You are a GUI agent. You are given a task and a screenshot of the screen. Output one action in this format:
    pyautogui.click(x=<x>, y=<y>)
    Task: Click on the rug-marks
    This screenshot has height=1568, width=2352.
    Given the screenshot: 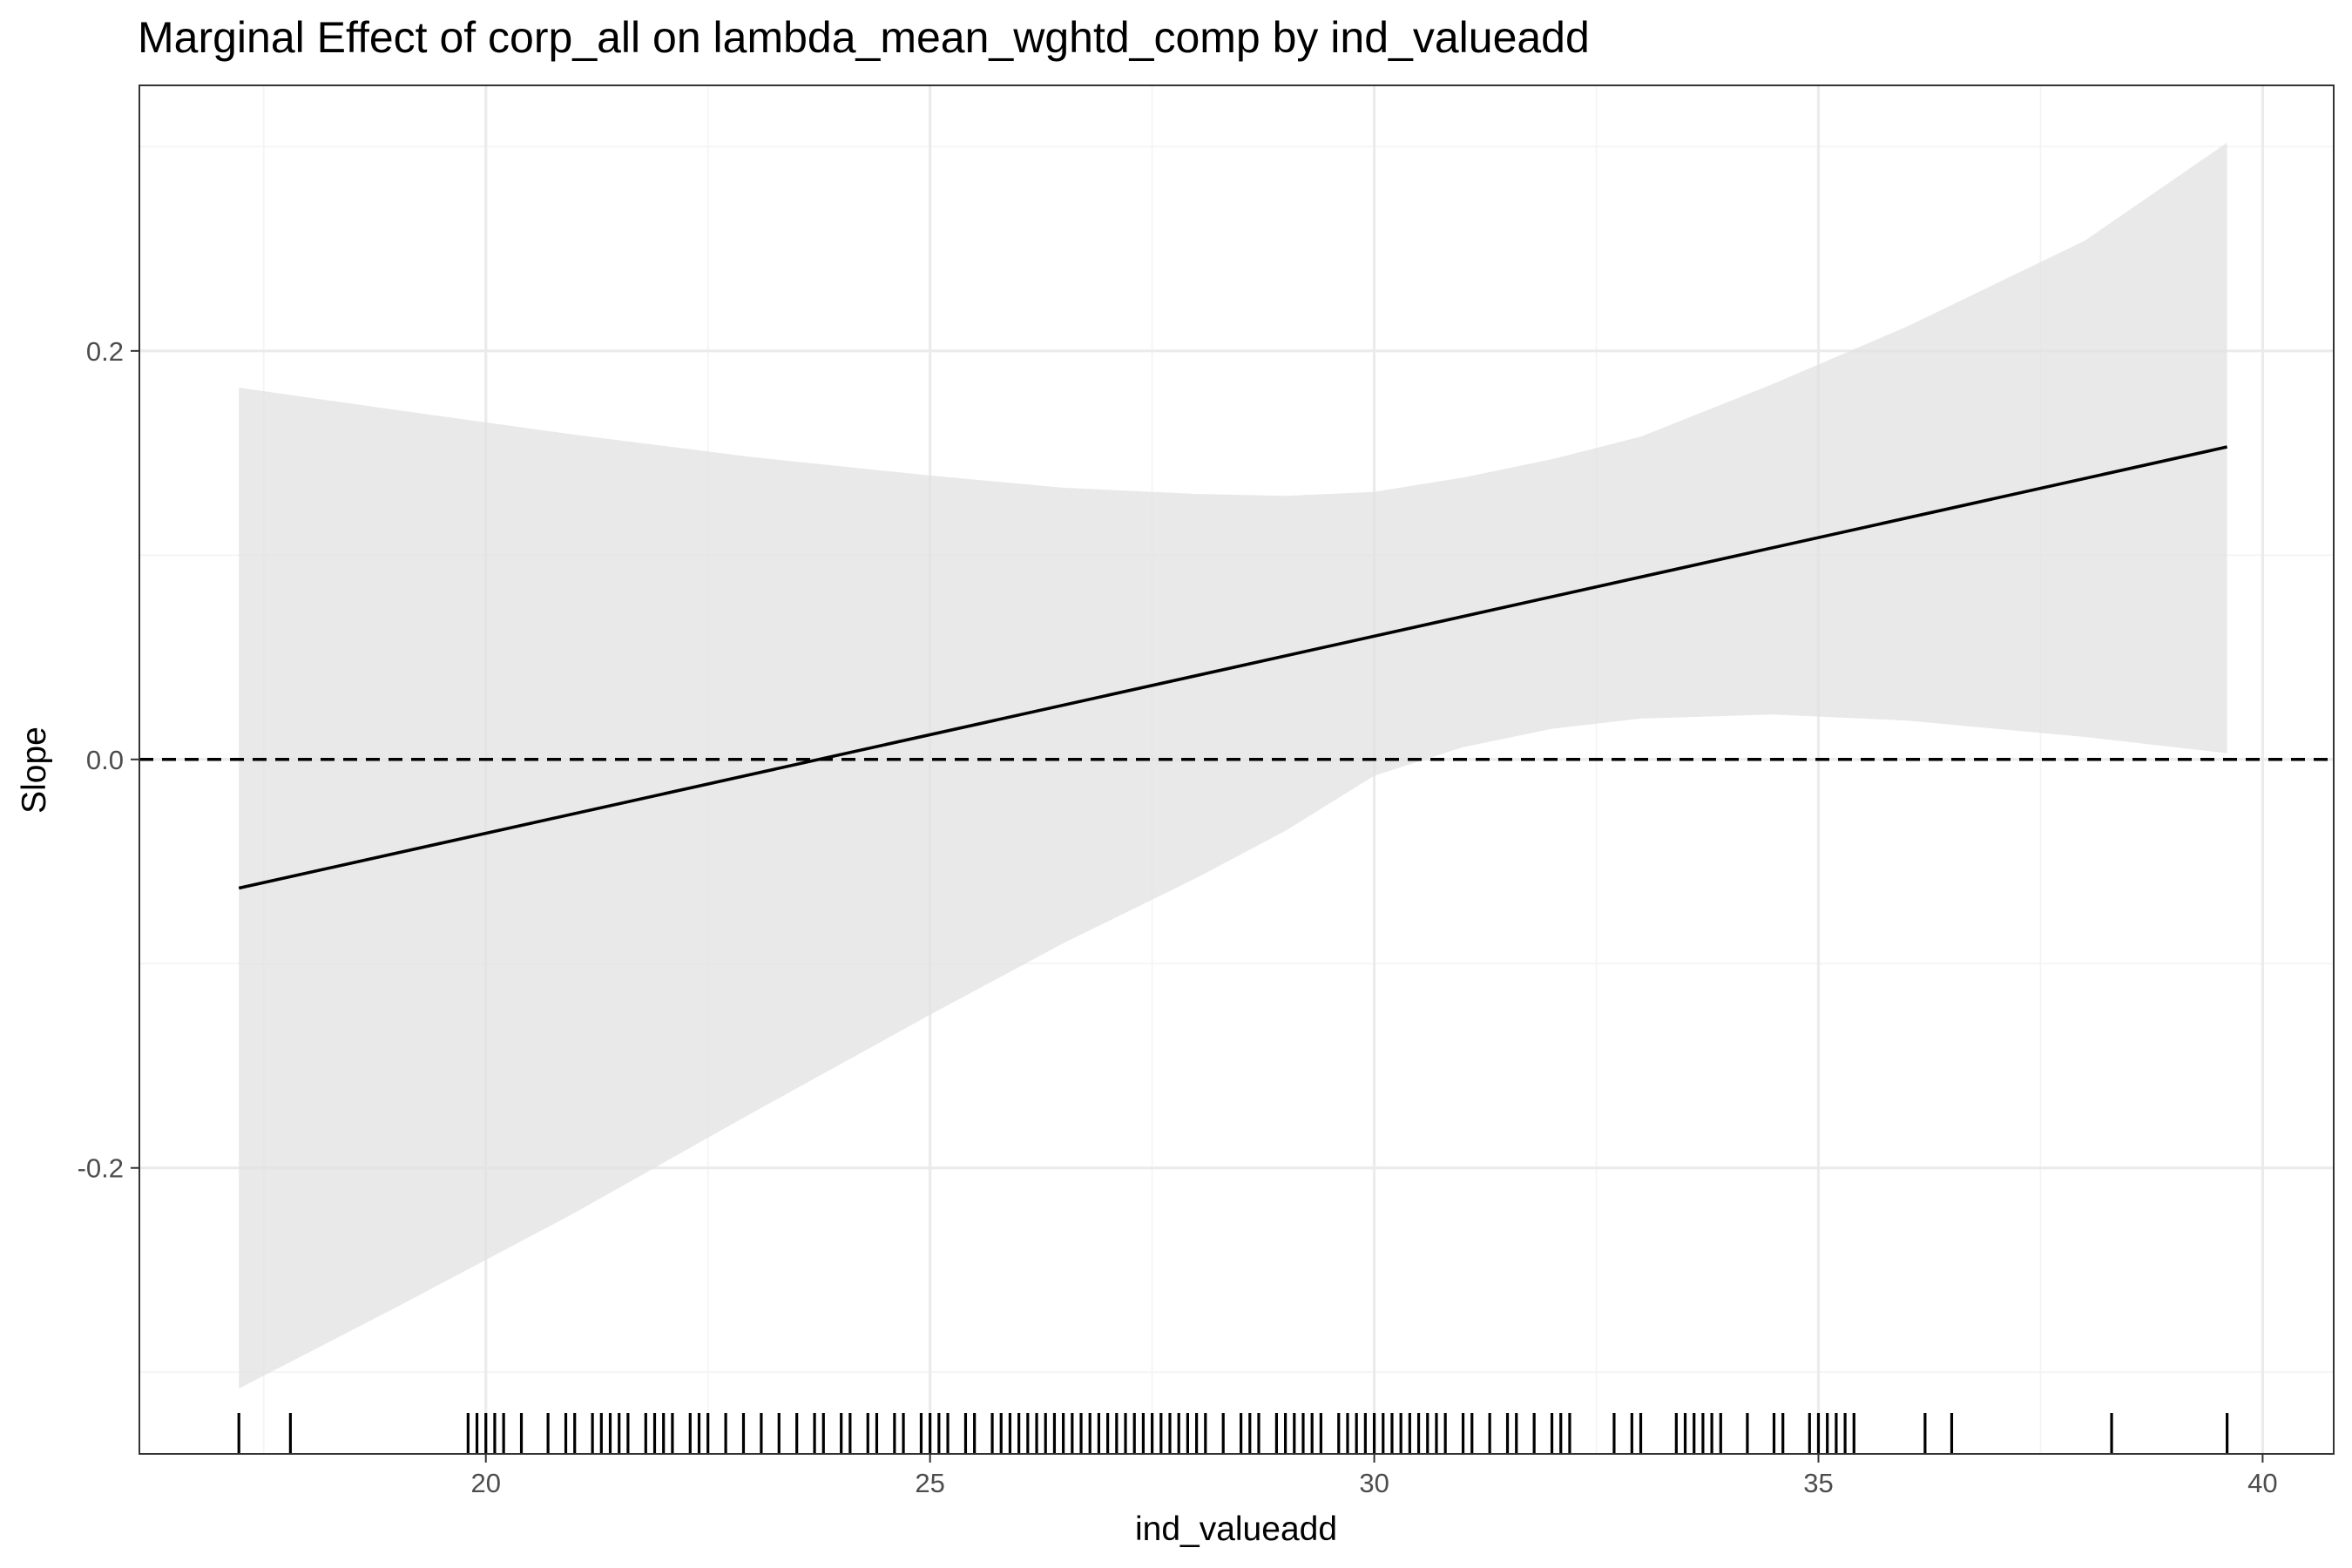 What is the action you would take?
    pyautogui.click(x=1233, y=1433)
    